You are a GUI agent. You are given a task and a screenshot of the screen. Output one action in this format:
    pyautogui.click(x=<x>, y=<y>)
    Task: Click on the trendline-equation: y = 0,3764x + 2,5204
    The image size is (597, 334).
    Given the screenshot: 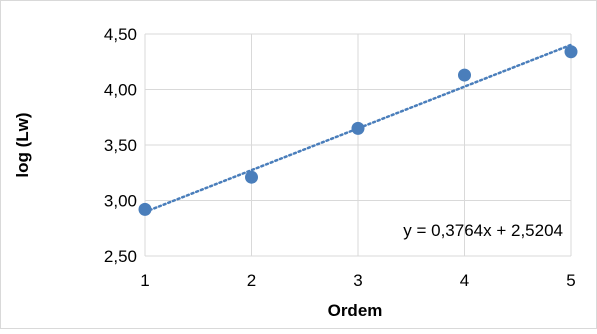 What is the action you would take?
    pyautogui.click(x=483, y=230)
    